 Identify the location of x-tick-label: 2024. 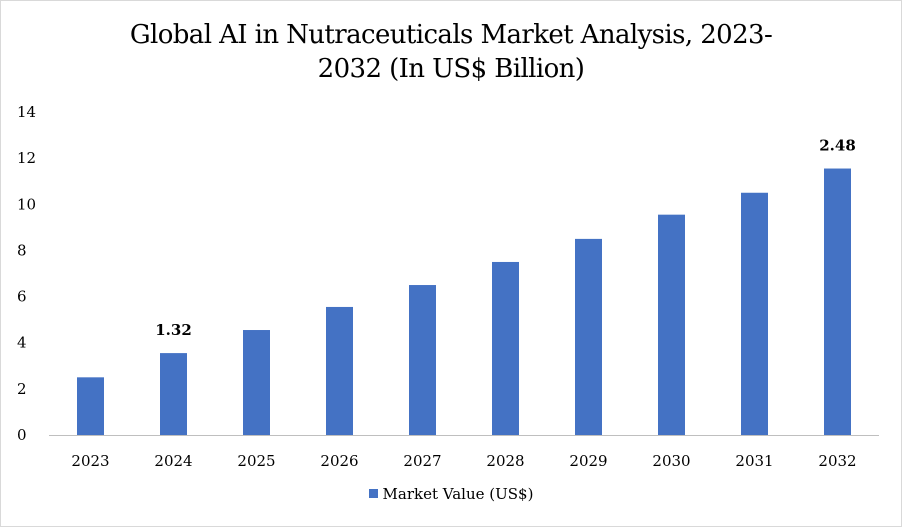
(173, 461).